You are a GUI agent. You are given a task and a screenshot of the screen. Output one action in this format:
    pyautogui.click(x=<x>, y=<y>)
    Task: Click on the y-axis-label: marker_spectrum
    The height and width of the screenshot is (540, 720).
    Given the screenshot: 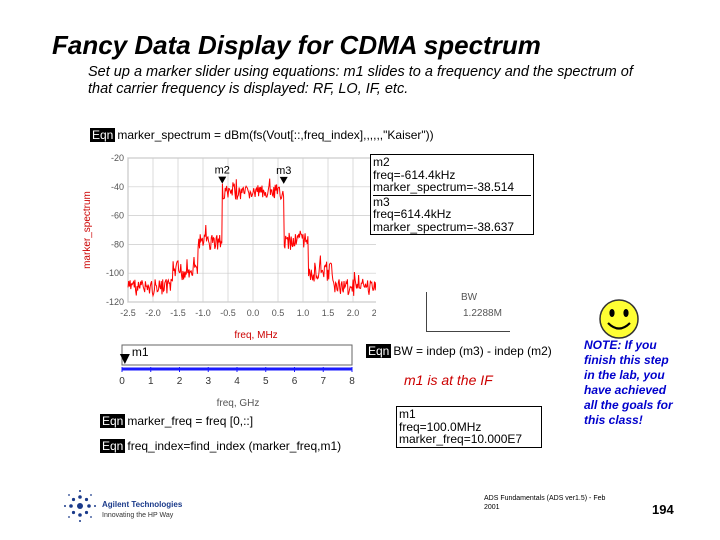 What is the action you would take?
    pyautogui.click(x=87, y=230)
    